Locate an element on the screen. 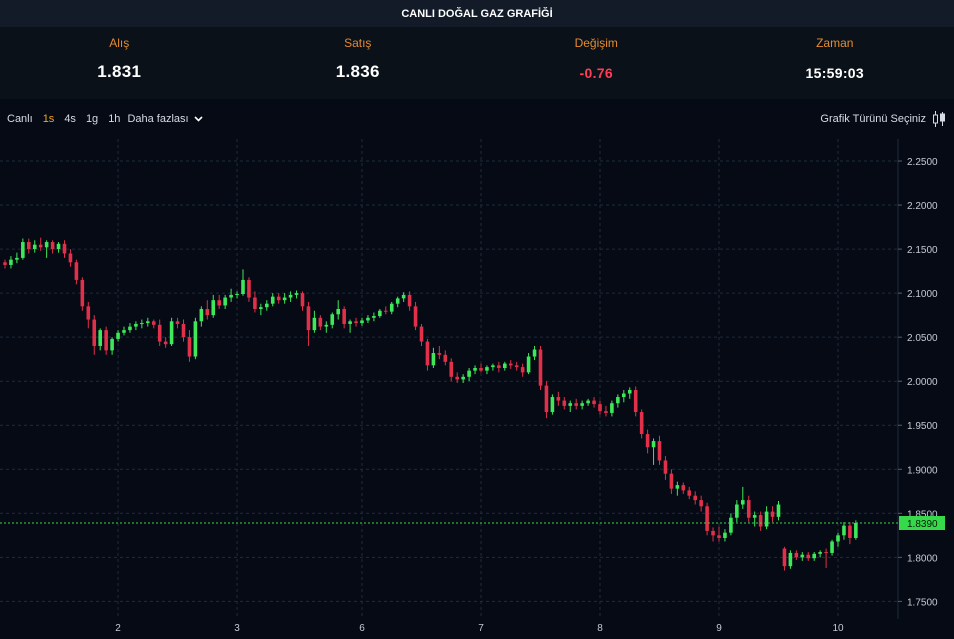 The width and height of the screenshot is (954, 639). ask-column: Satış 1.836 is located at coordinates (358, 63).